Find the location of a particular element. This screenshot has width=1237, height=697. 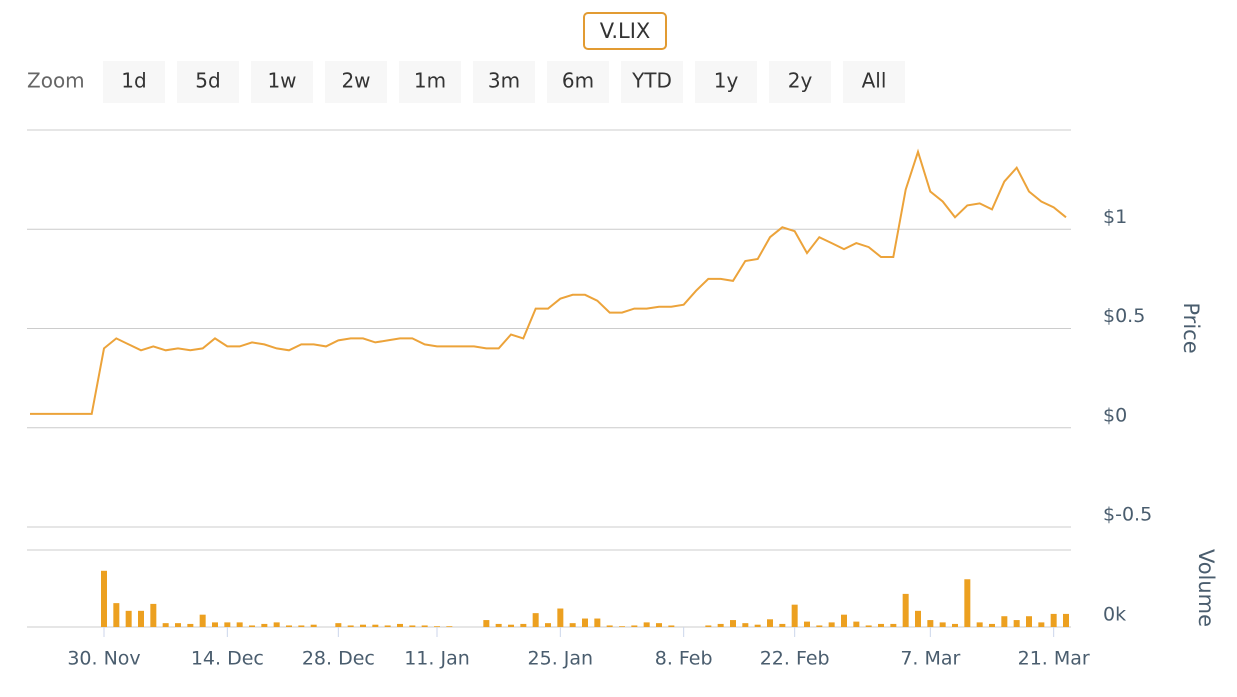

x-tick-label: 8. Feb is located at coordinates (684, 659).